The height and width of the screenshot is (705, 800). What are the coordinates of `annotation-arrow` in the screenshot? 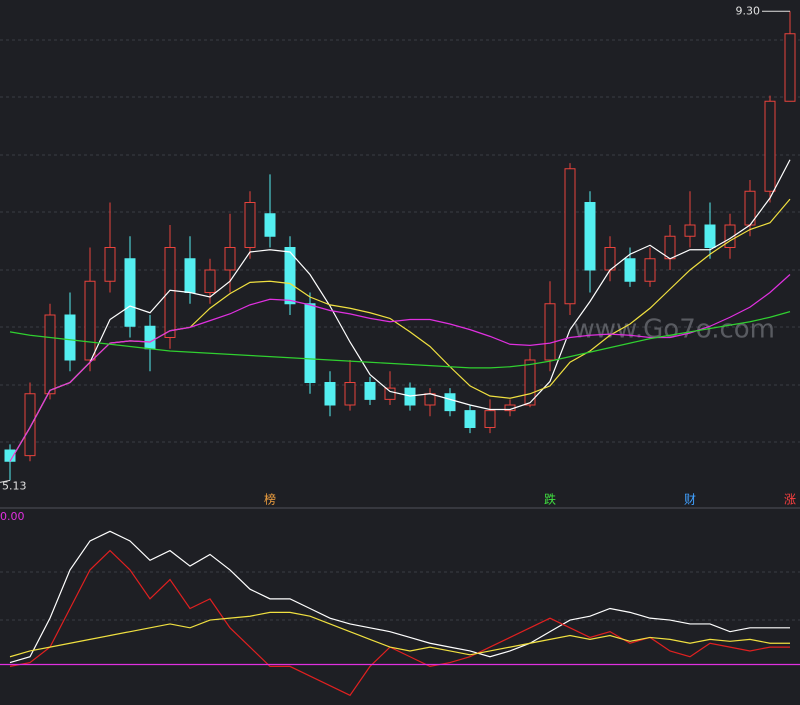 It's located at (5, 481).